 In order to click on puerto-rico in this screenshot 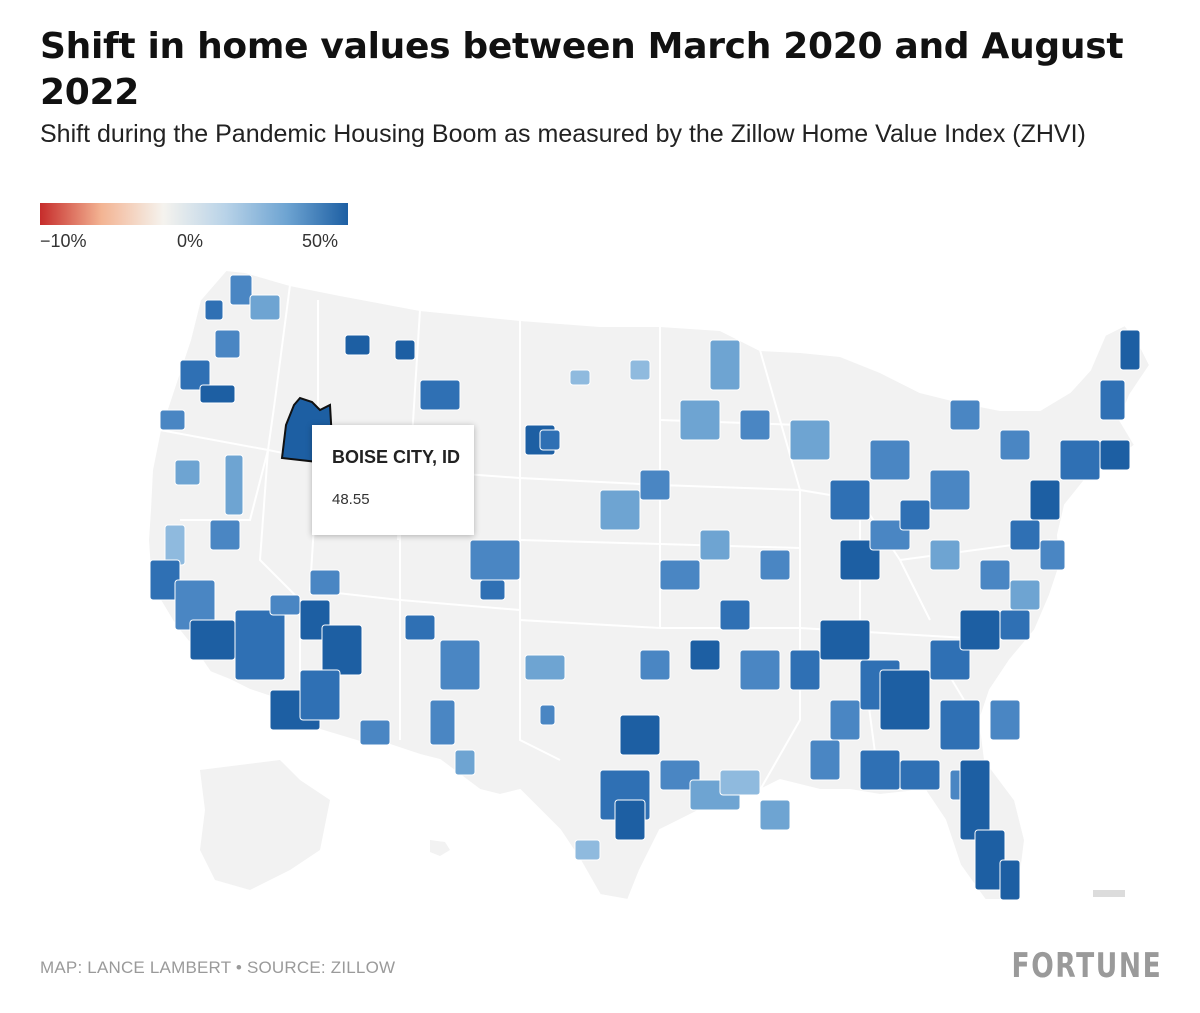, I will do `click(1109, 893)`.